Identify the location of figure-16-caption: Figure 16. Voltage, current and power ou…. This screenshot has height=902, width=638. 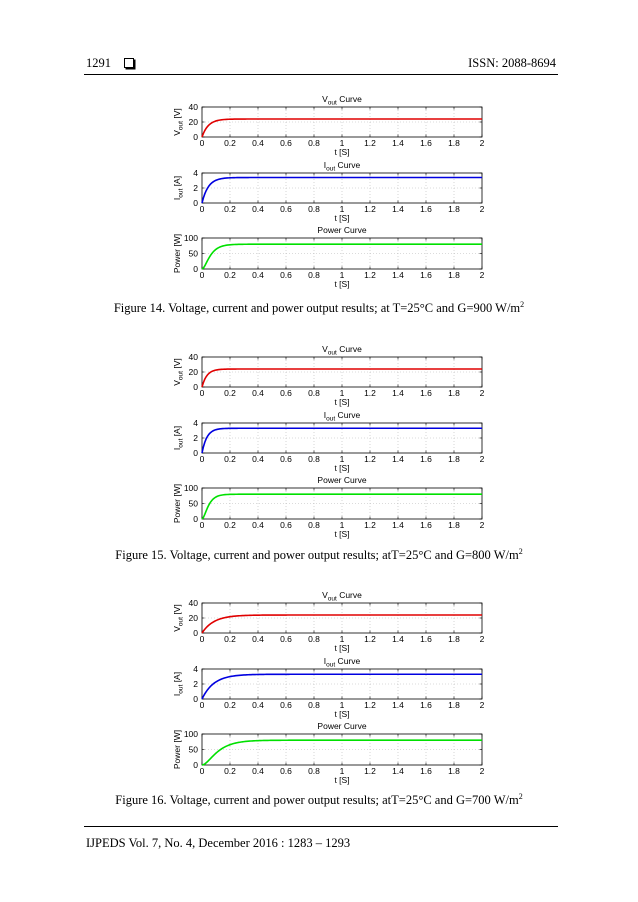
(319, 800).